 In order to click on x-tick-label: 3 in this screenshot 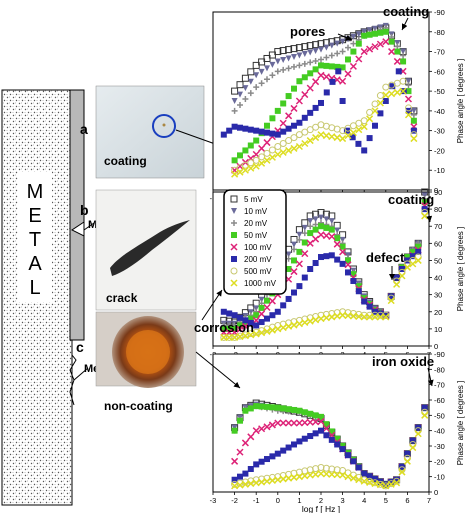, I will do `click(343, 500)`.